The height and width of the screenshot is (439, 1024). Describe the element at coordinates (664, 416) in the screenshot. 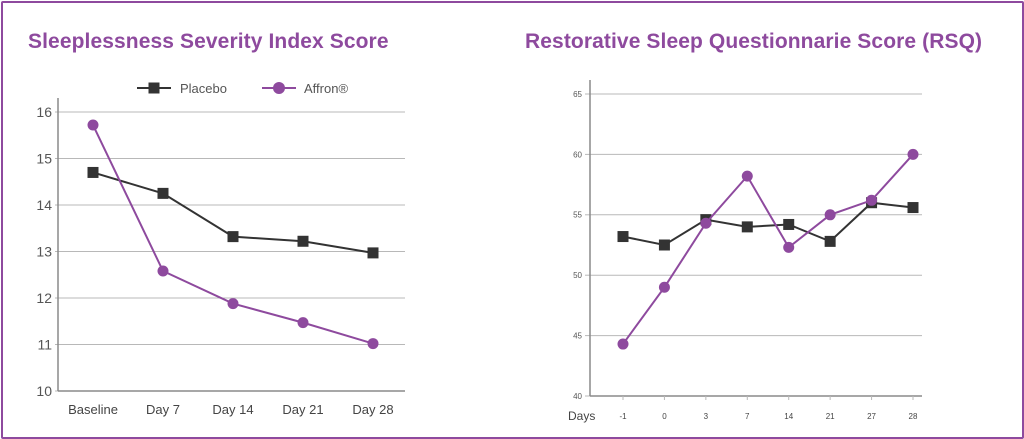

I see `x-tick-label: 0` at that location.